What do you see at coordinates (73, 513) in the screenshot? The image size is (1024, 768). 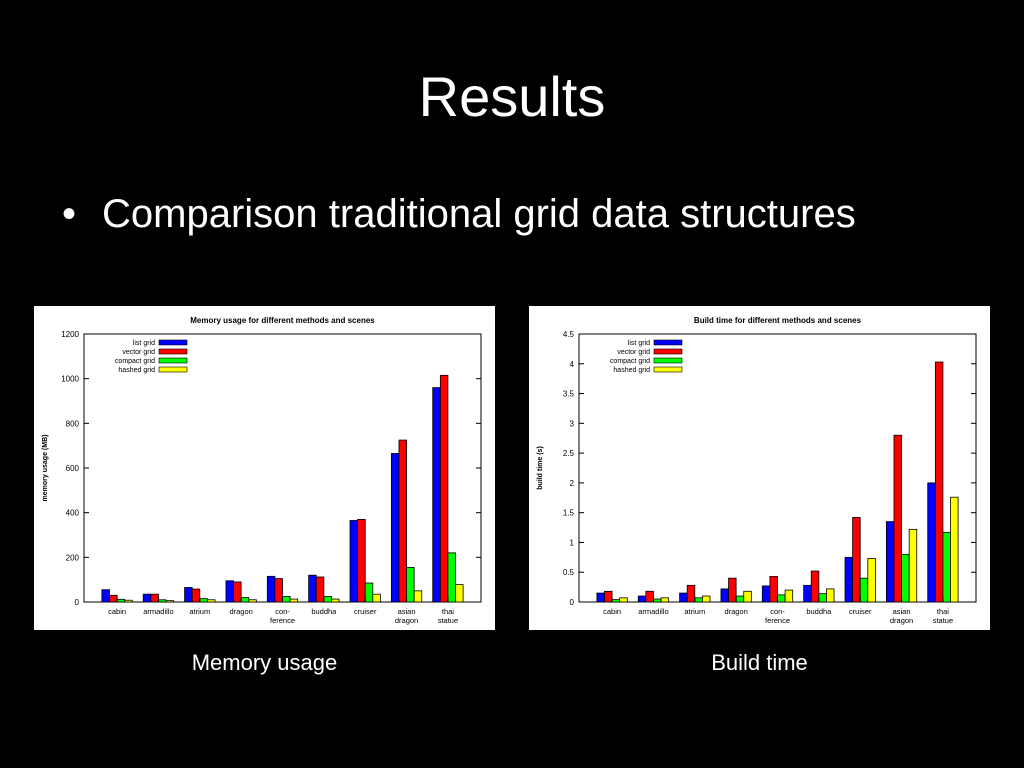 I see `memory-ytick-label: 400` at bounding box center [73, 513].